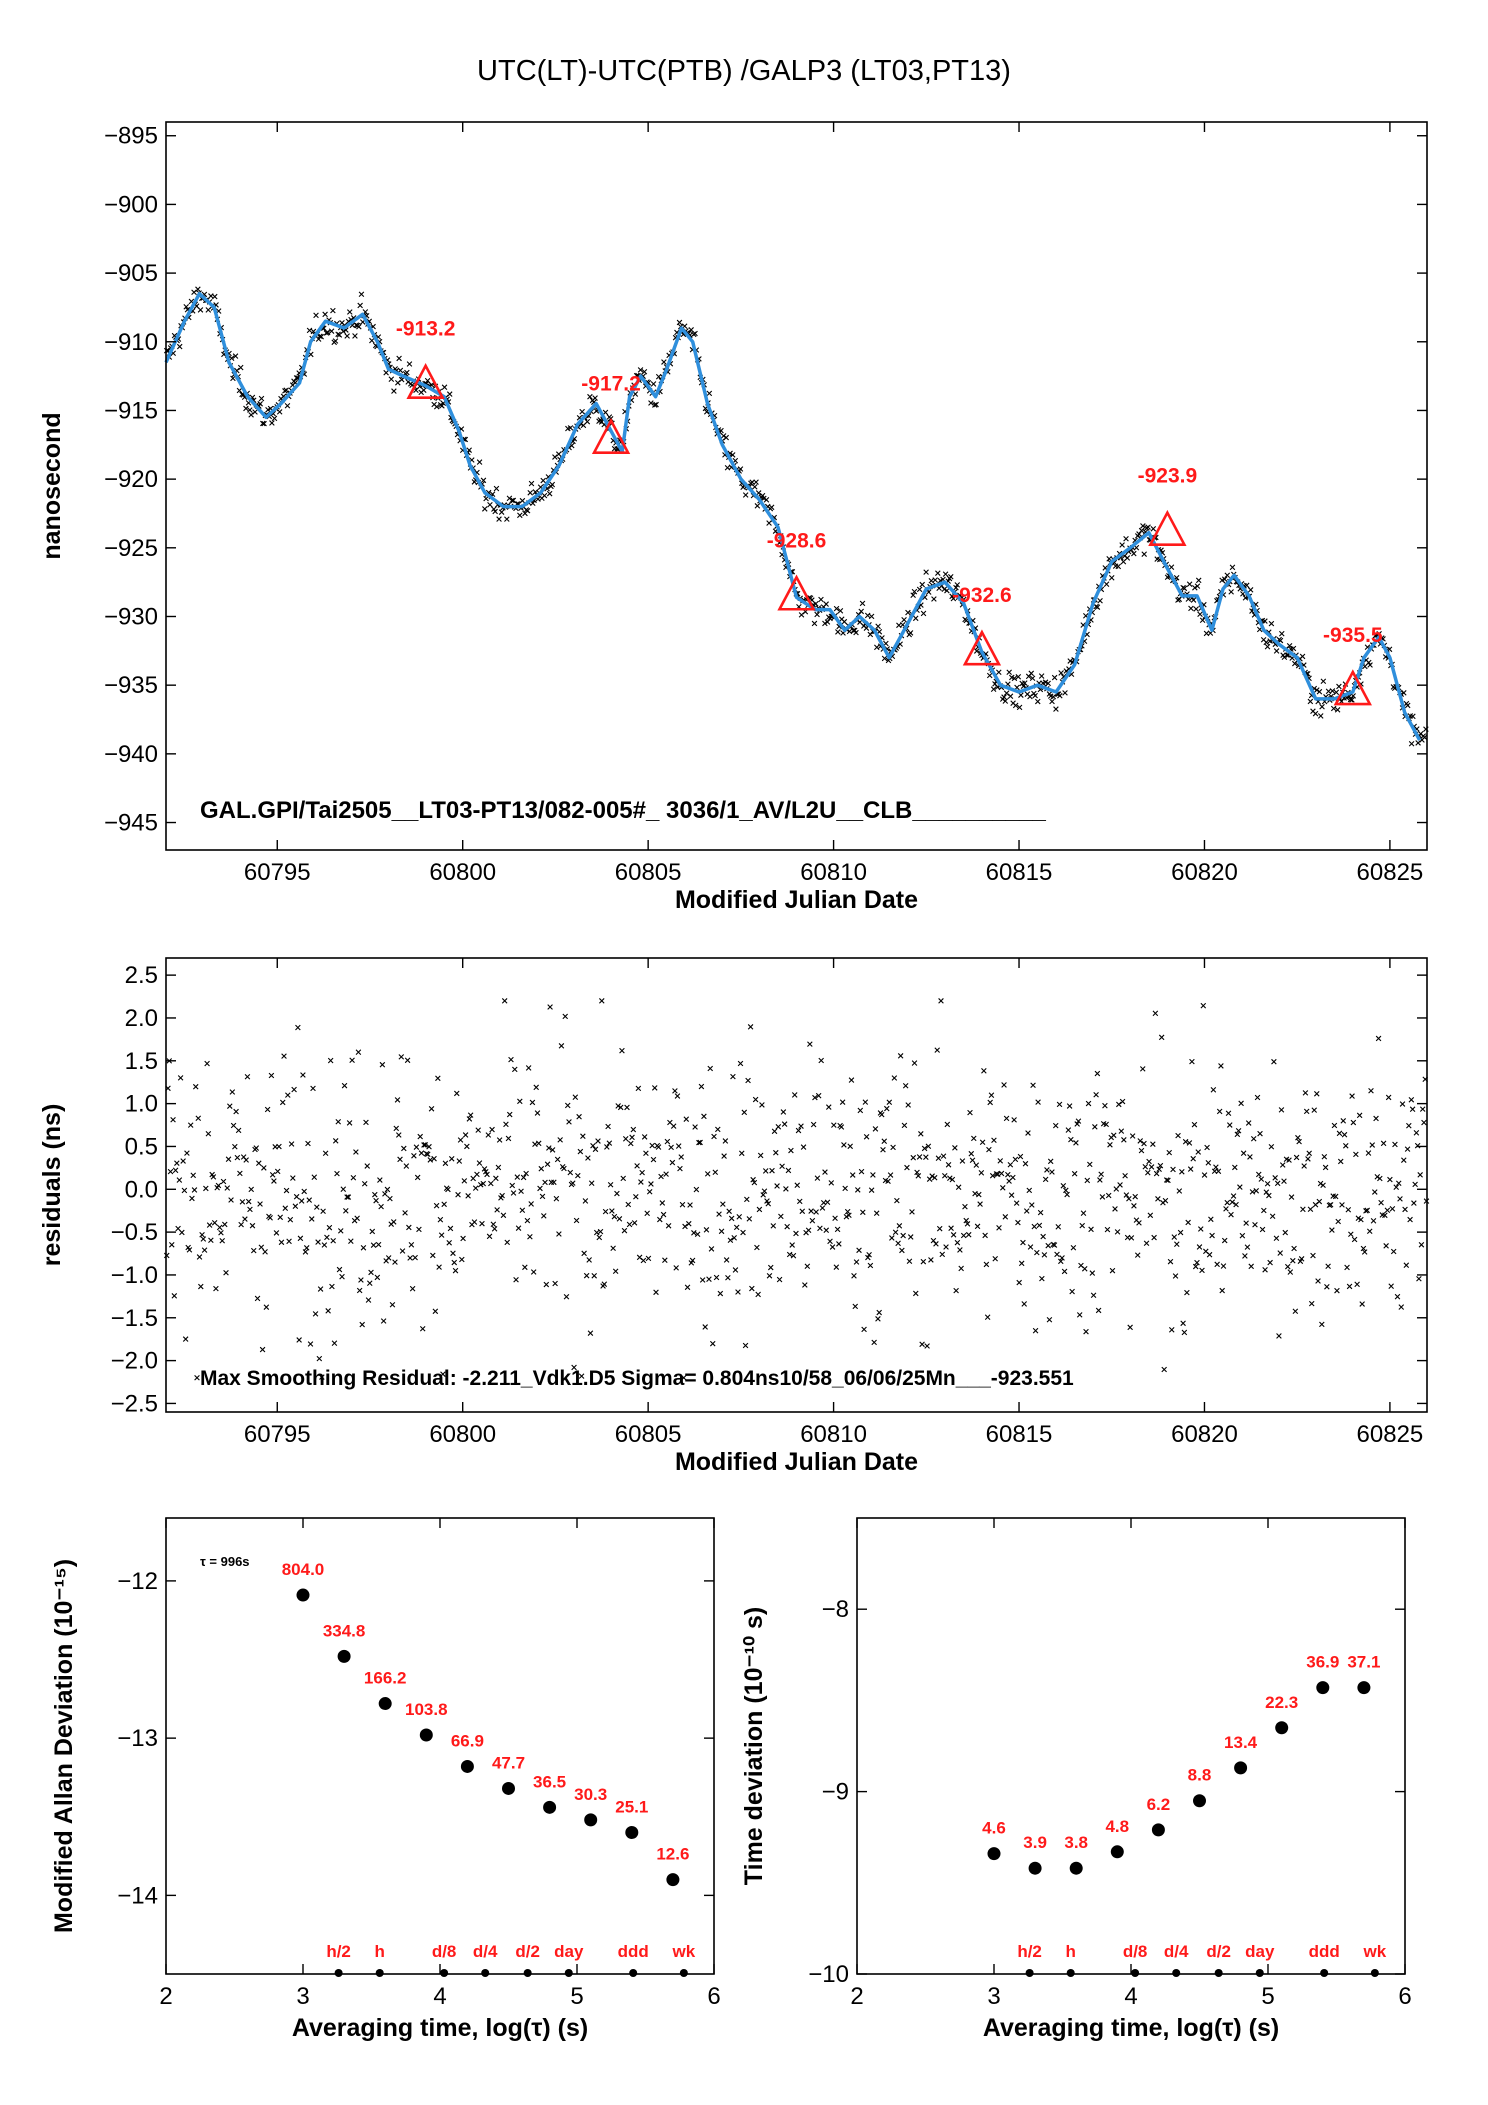 The height and width of the screenshot is (2105, 1488). Describe the element at coordinates (856, 1996) in the screenshot. I see `x-tick-label: 2` at that location.